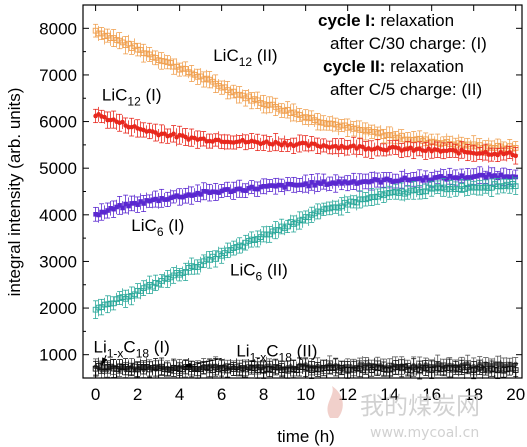 The width and height of the screenshot is (527, 447). I want to click on y-tick-label: 4000, so click(58, 215).